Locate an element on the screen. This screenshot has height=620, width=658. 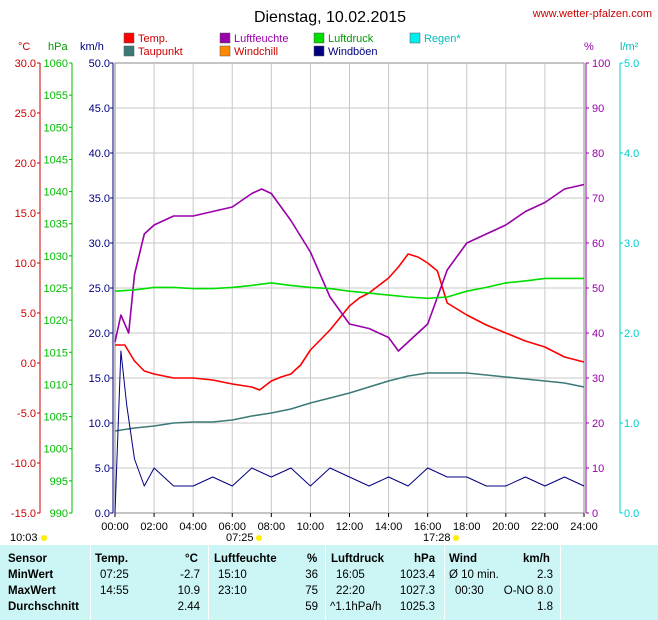
pressure-tick-label: 1040 is located at coordinates (56, 193).